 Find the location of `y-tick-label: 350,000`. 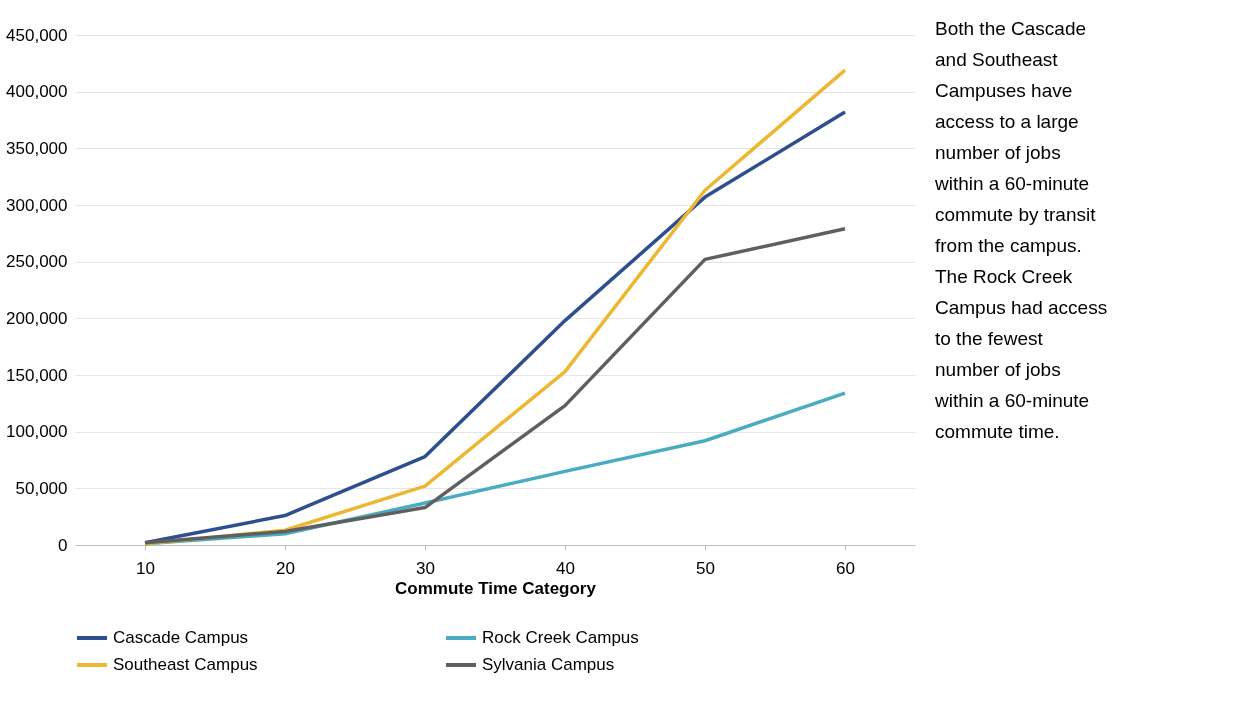

y-tick-label: 350,000 is located at coordinates (37, 148).